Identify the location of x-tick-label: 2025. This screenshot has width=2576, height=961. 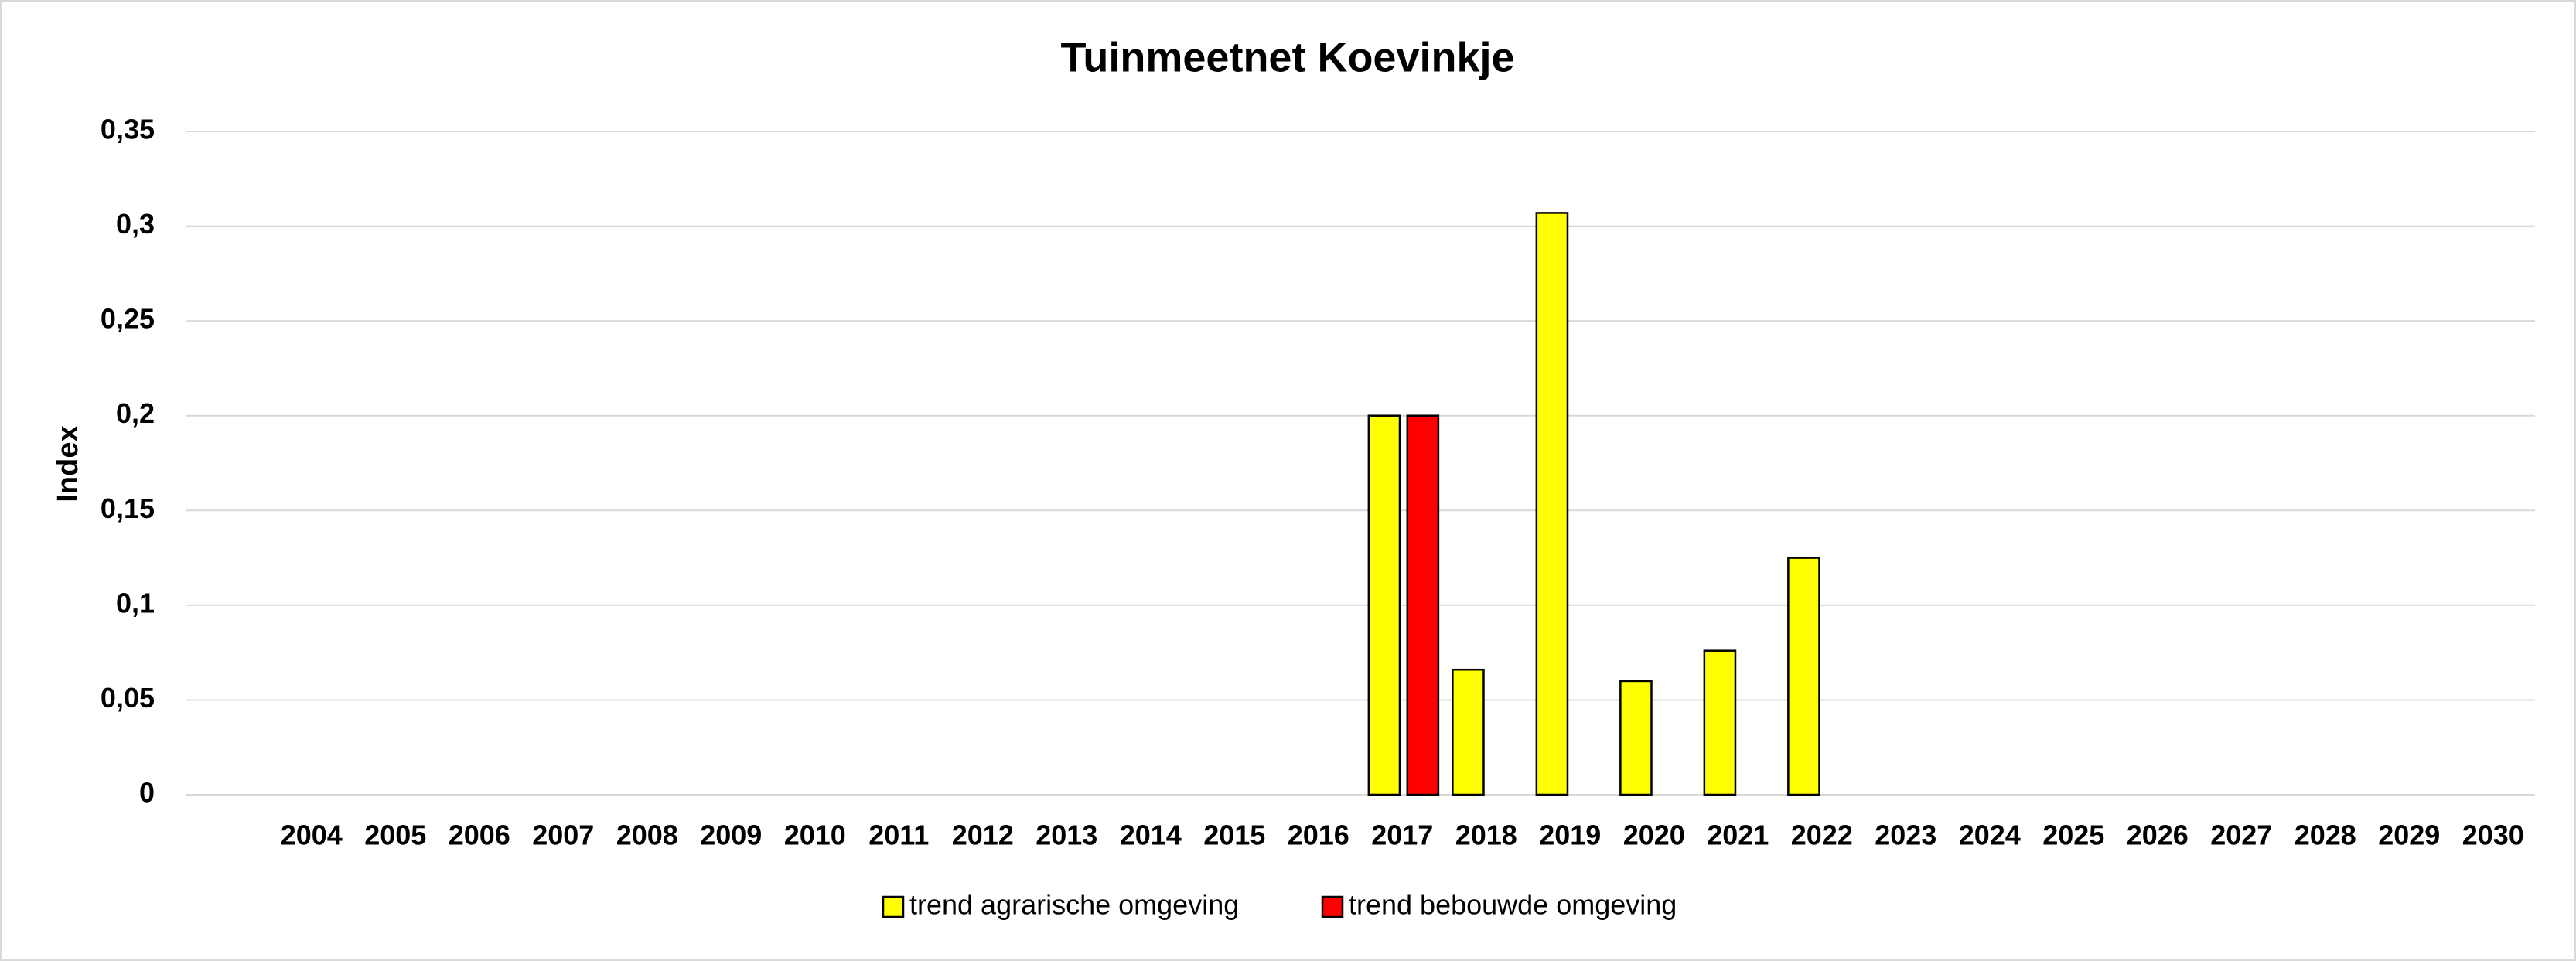
(2073, 835).